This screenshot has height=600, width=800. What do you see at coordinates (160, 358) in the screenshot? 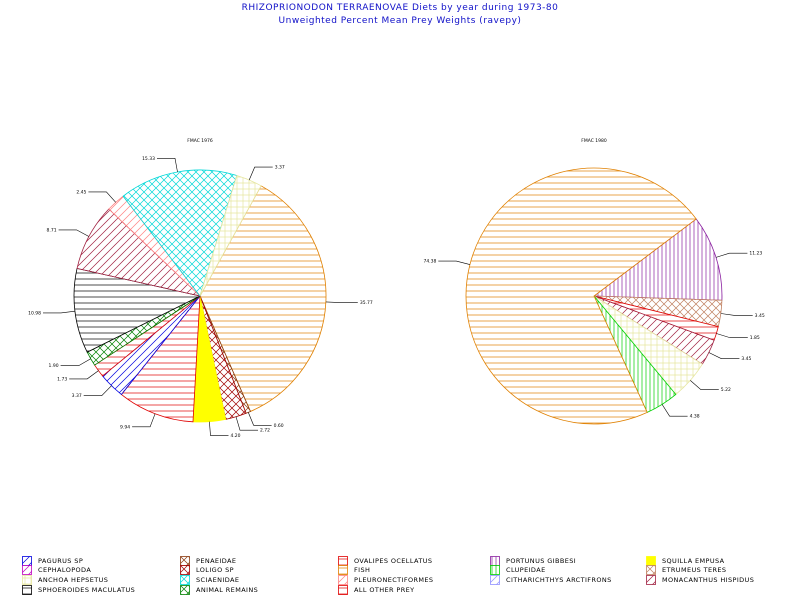
I see `pie-slice-ovalipes` at bounding box center [160, 358].